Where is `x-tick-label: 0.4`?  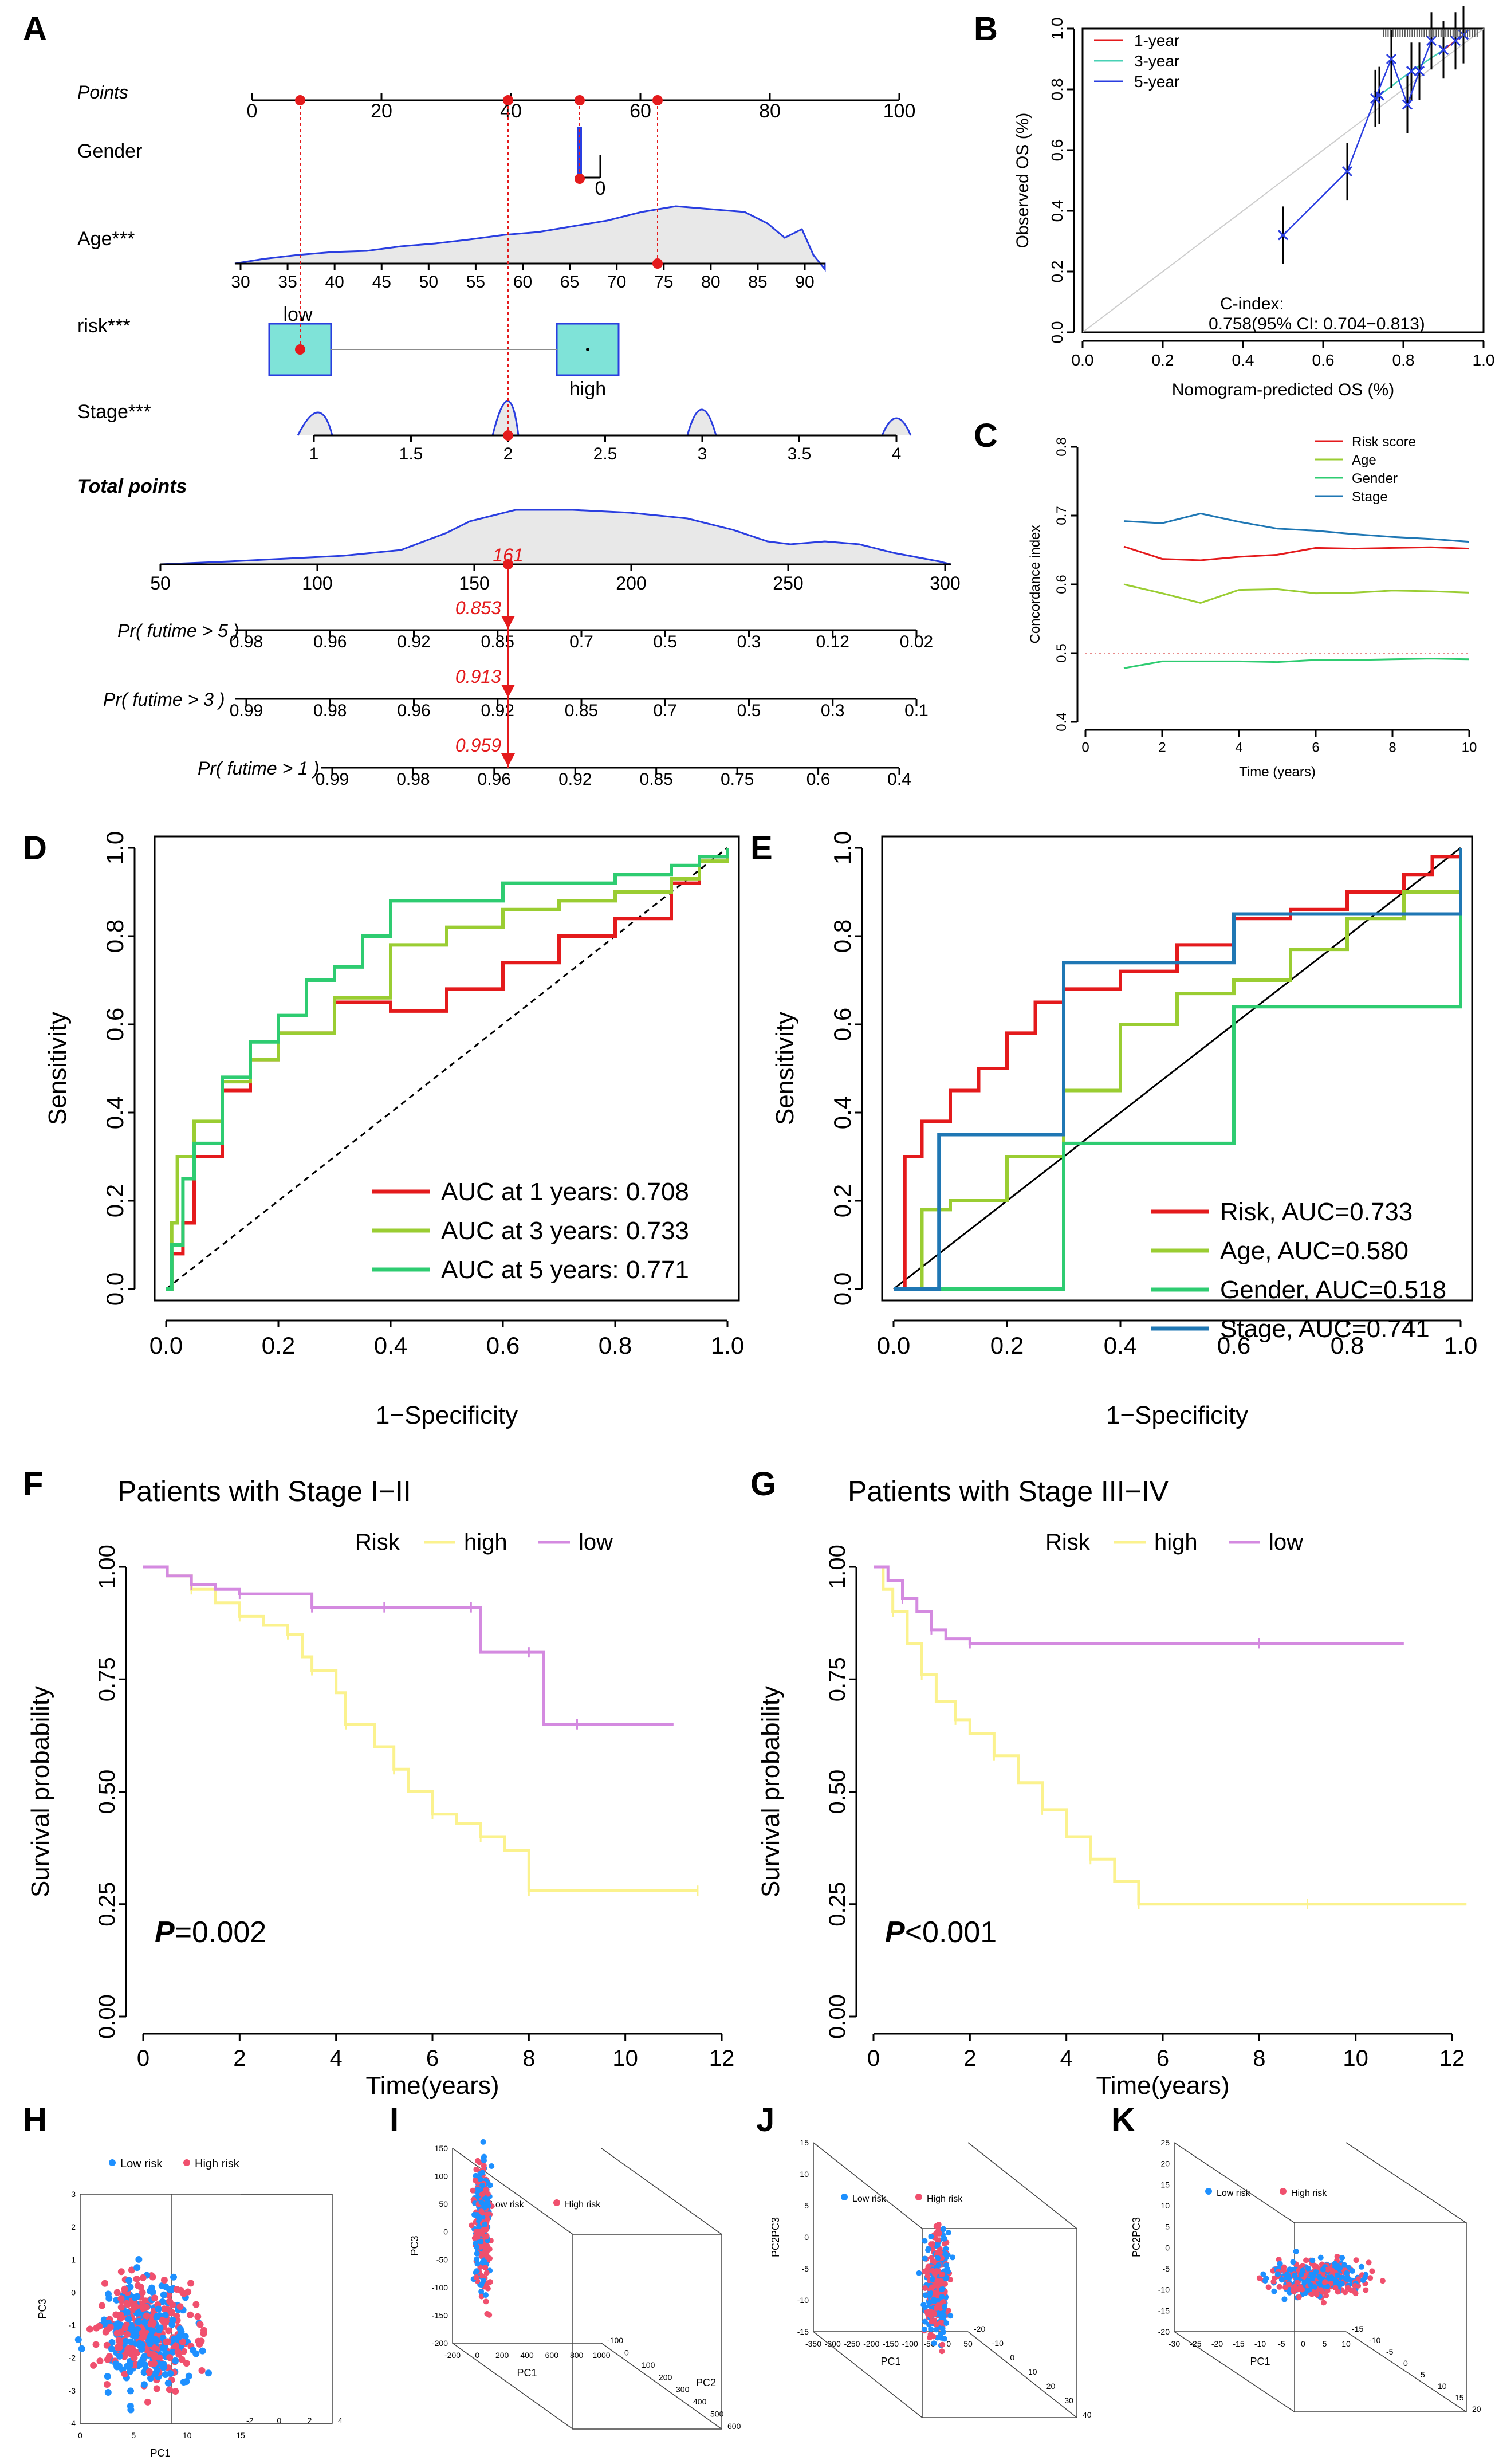 x-tick-label: 0.4 is located at coordinates (1120, 1345).